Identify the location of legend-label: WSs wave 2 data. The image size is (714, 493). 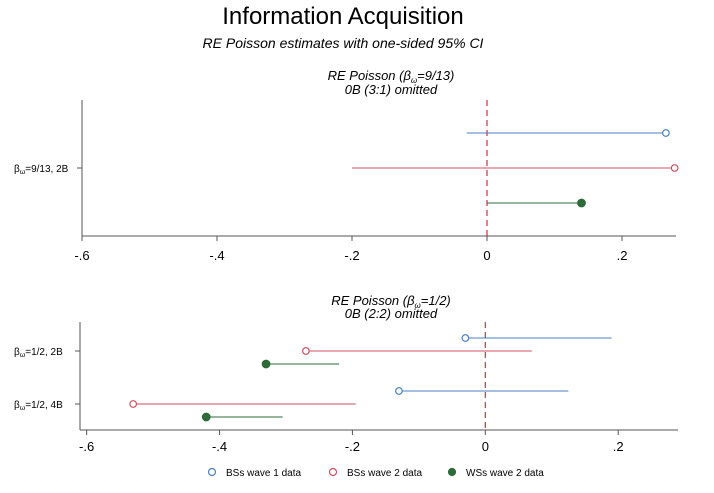
(505, 473).